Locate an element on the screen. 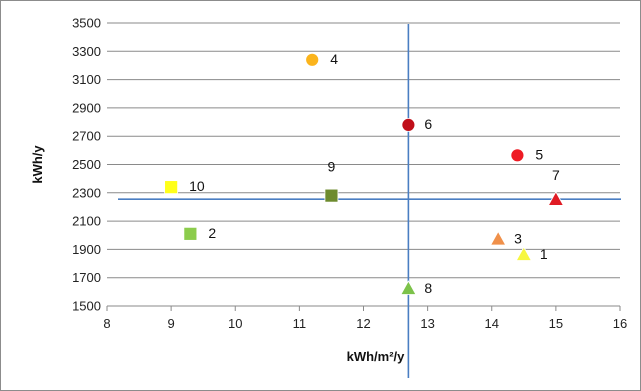 The image size is (641, 391). y-tick-label: 1900 is located at coordinates (86, 249).